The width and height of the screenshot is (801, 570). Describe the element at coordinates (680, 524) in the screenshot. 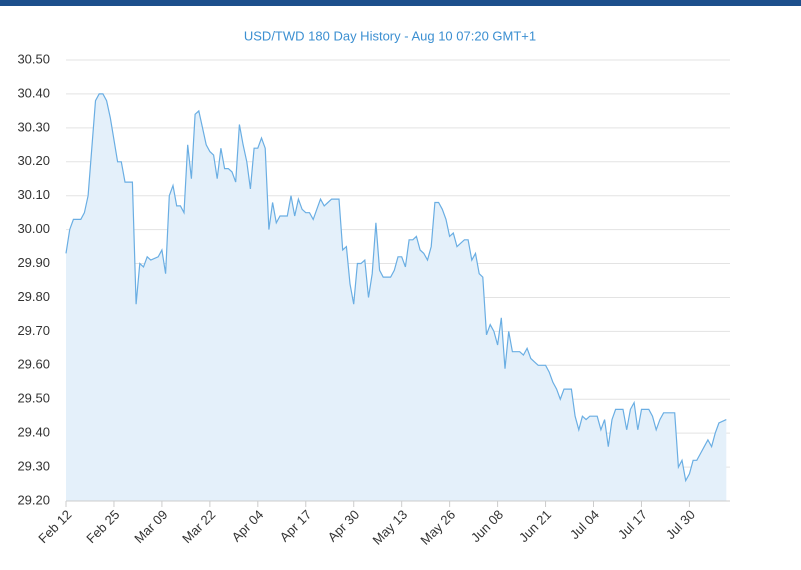

I see `x-tick-label: Jul 30` at that location.